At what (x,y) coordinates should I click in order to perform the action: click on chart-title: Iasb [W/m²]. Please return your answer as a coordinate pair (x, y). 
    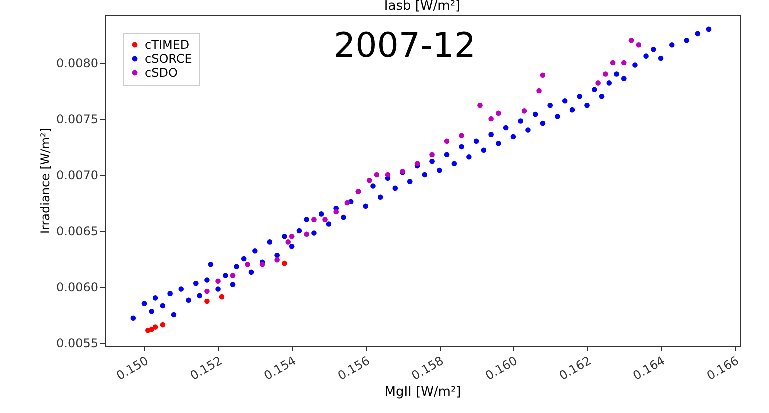
    Looking at the image, I should click on (422, 7).